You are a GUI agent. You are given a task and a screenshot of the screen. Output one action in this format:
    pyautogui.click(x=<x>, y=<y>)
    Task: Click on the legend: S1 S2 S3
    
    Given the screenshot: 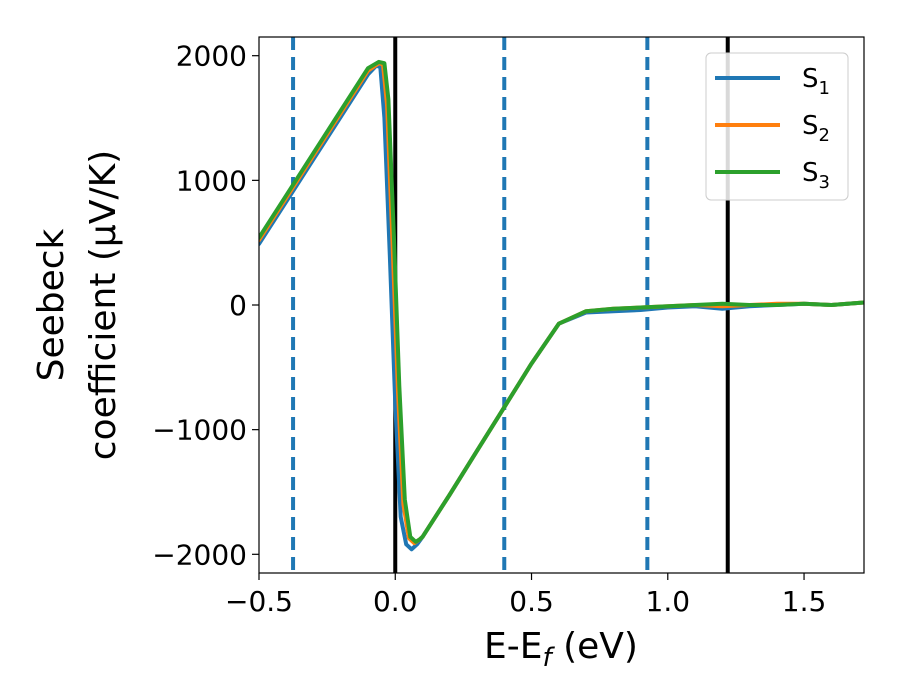 What is the action you would take?
    pyautogui.click(x=777, y=126)
    